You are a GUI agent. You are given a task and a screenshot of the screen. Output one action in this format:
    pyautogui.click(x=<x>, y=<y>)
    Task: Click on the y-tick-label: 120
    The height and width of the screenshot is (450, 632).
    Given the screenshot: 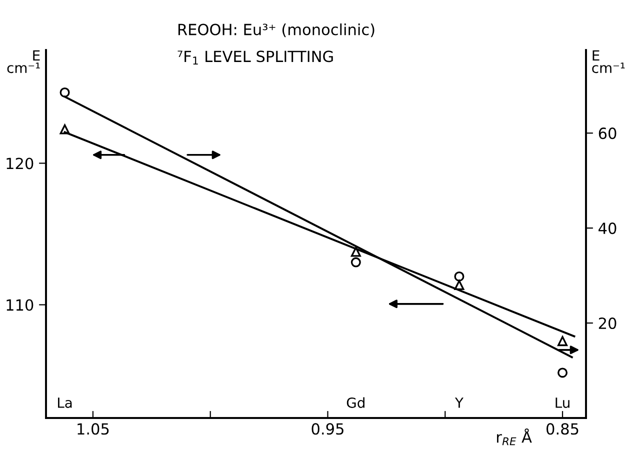 What is the action you would take?
    pyautogui.click(x=20, y=164)
    